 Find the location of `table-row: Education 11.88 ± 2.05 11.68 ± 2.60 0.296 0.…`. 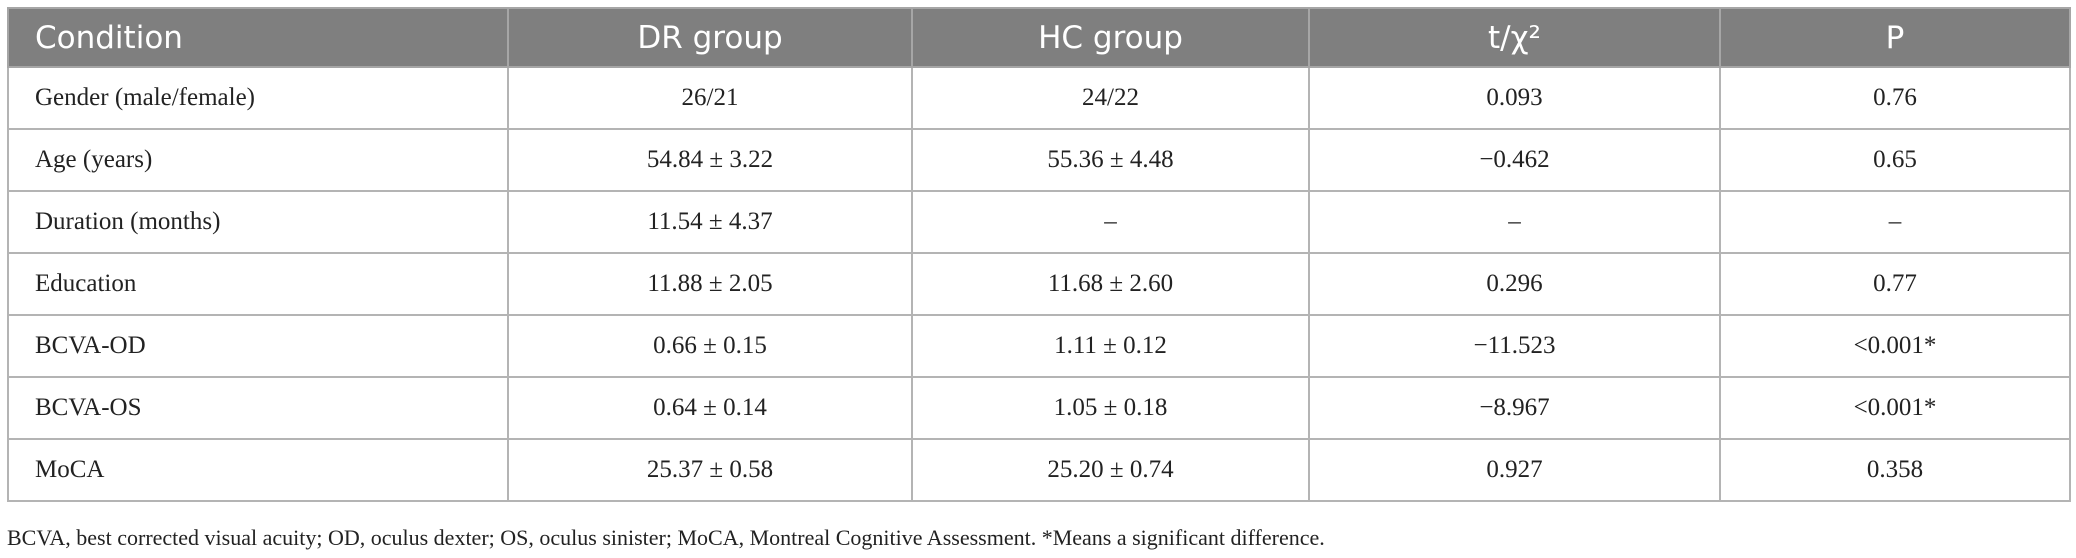

table-row: Education 11.88 ± 2.05 11.68 ± 2.60 0.296 0.… is located at coordinates (1039, 284).